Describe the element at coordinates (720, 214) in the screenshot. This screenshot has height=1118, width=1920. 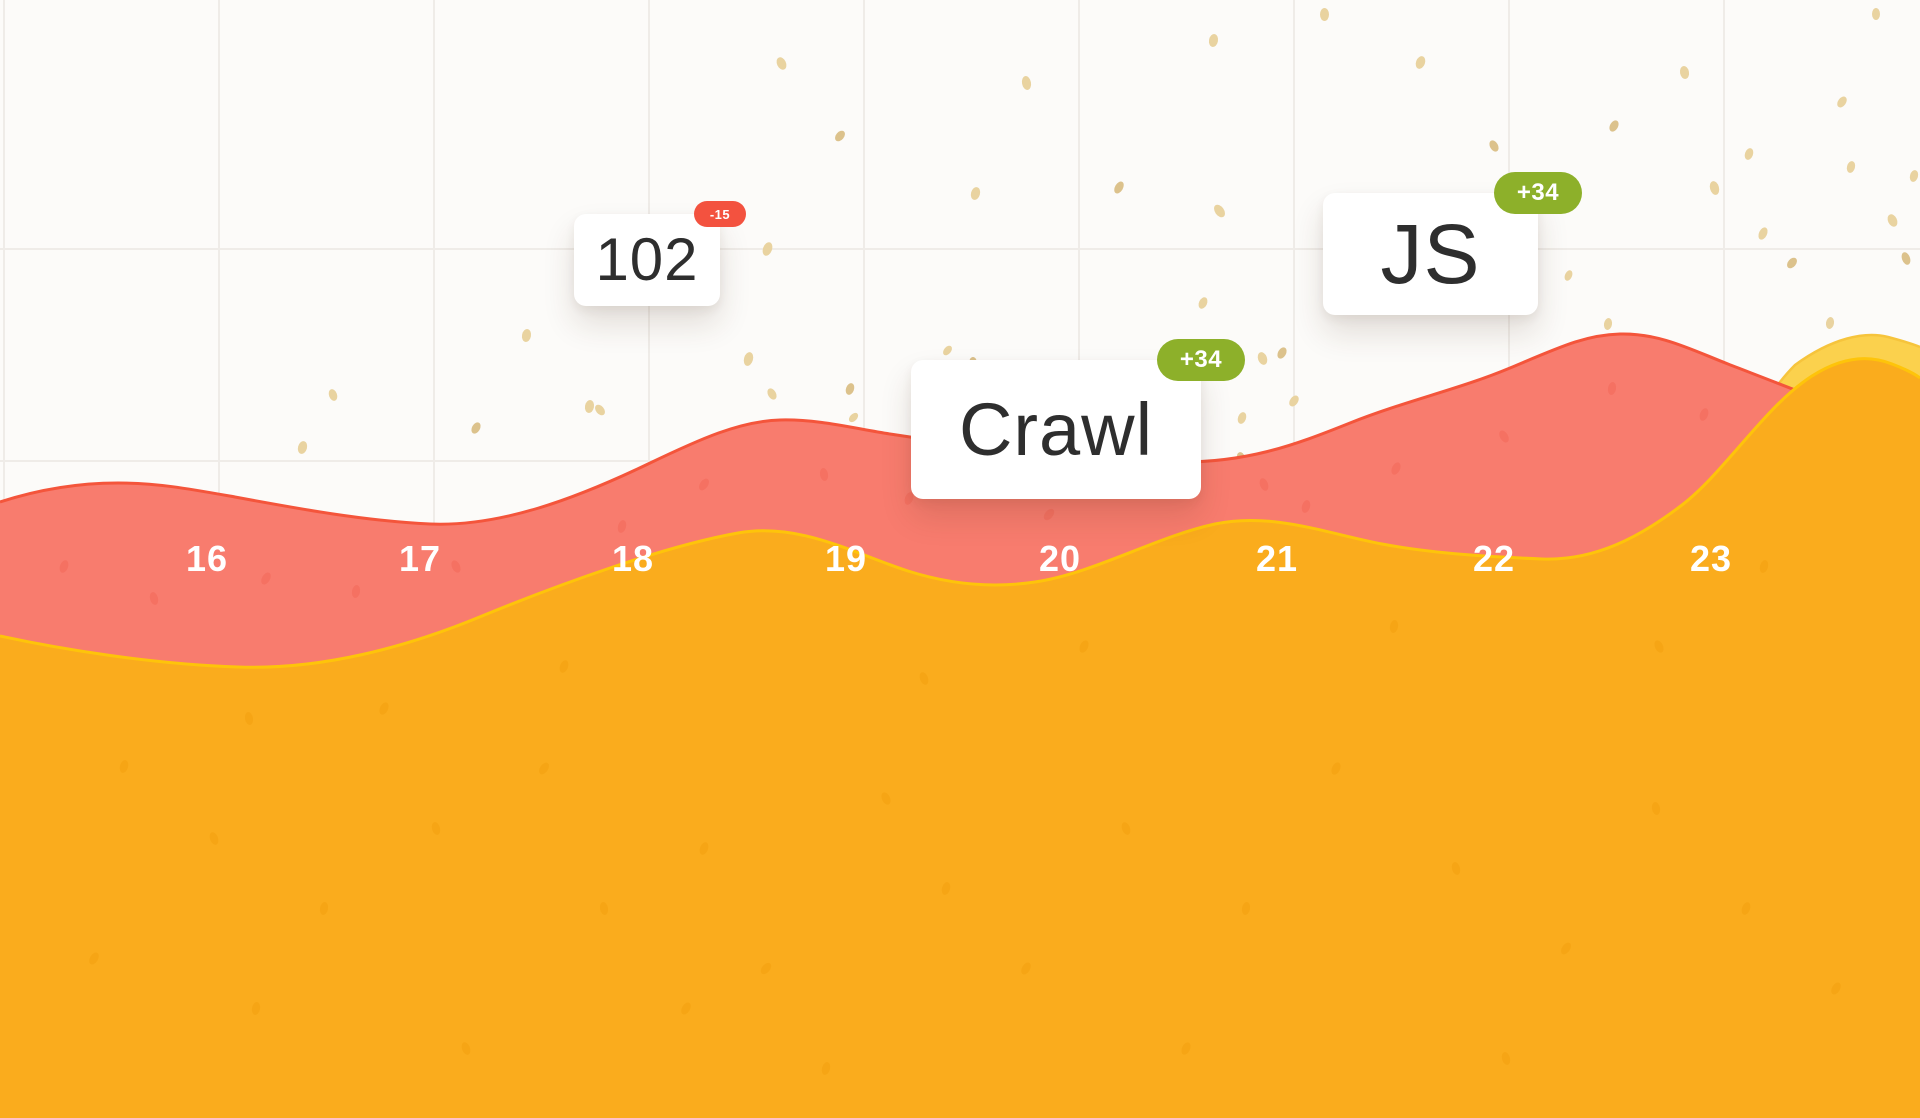
I see `card-102-change-badge: -15` at that location.